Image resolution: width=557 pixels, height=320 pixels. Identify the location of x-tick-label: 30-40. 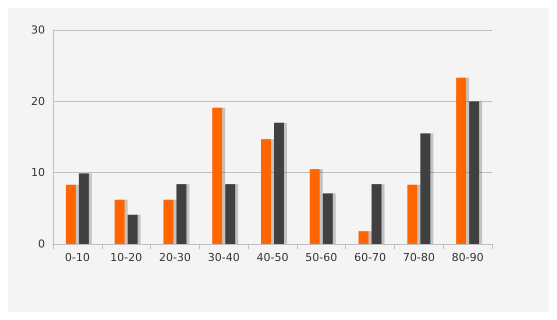
(224, 257).